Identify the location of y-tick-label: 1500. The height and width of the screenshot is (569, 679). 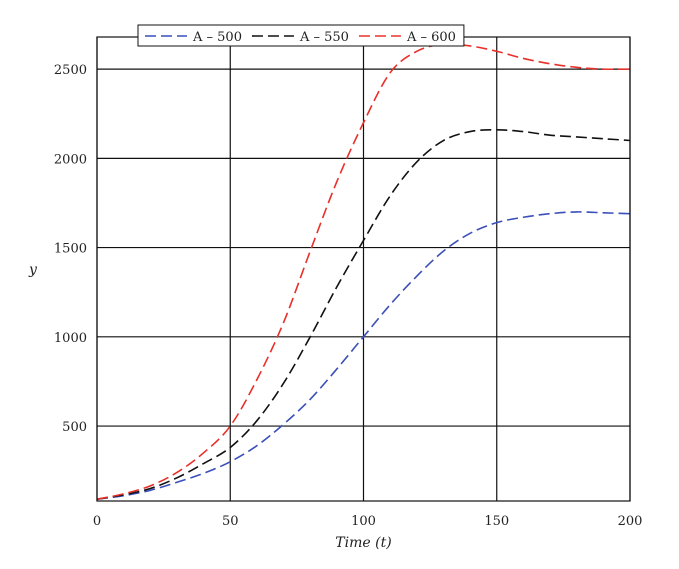
(70, 249).